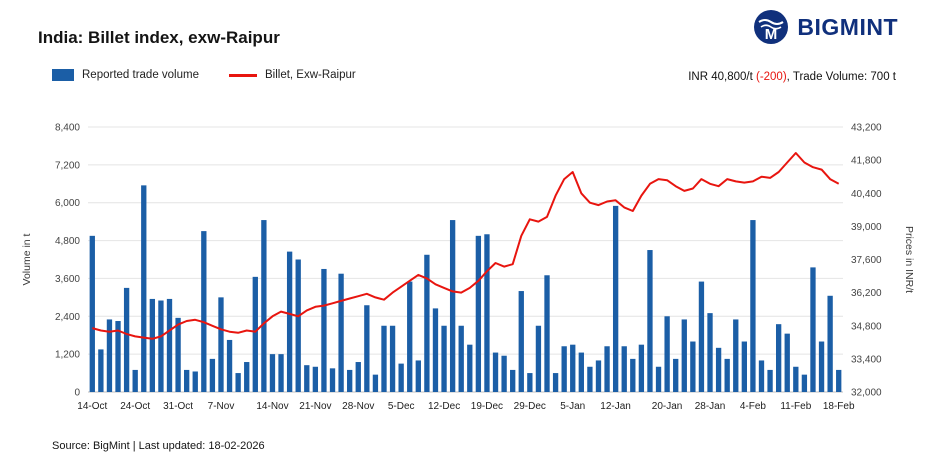  I want to click on x-axis-label: 20-Jan, so click(667, 406).